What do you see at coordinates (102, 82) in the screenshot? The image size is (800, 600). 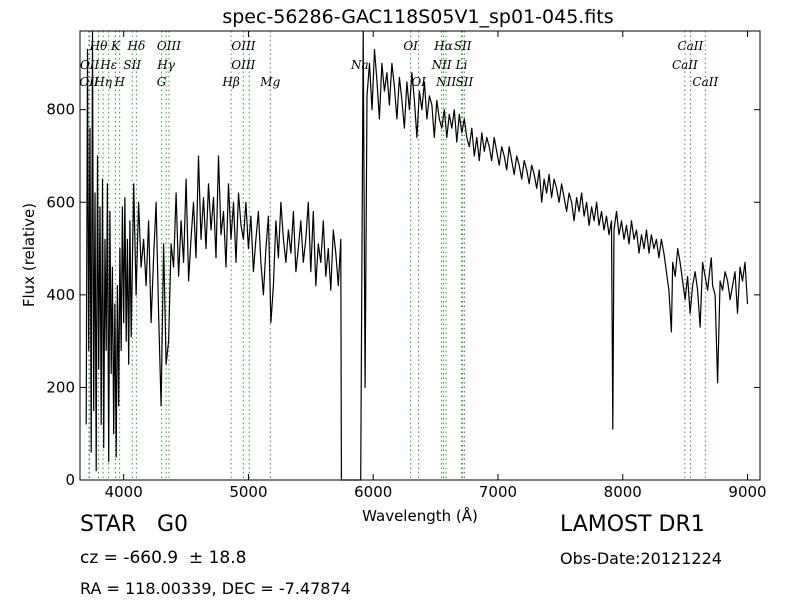 I see `spectral-line-label: Hη` at bounding box center [102, 82].